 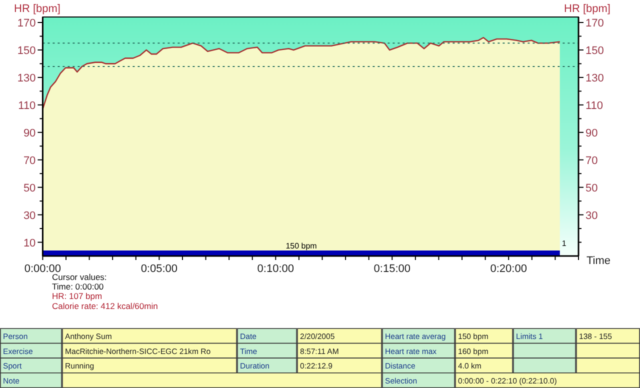 I want to click on y2-tick-label: 70, so click(x=592, y=160).